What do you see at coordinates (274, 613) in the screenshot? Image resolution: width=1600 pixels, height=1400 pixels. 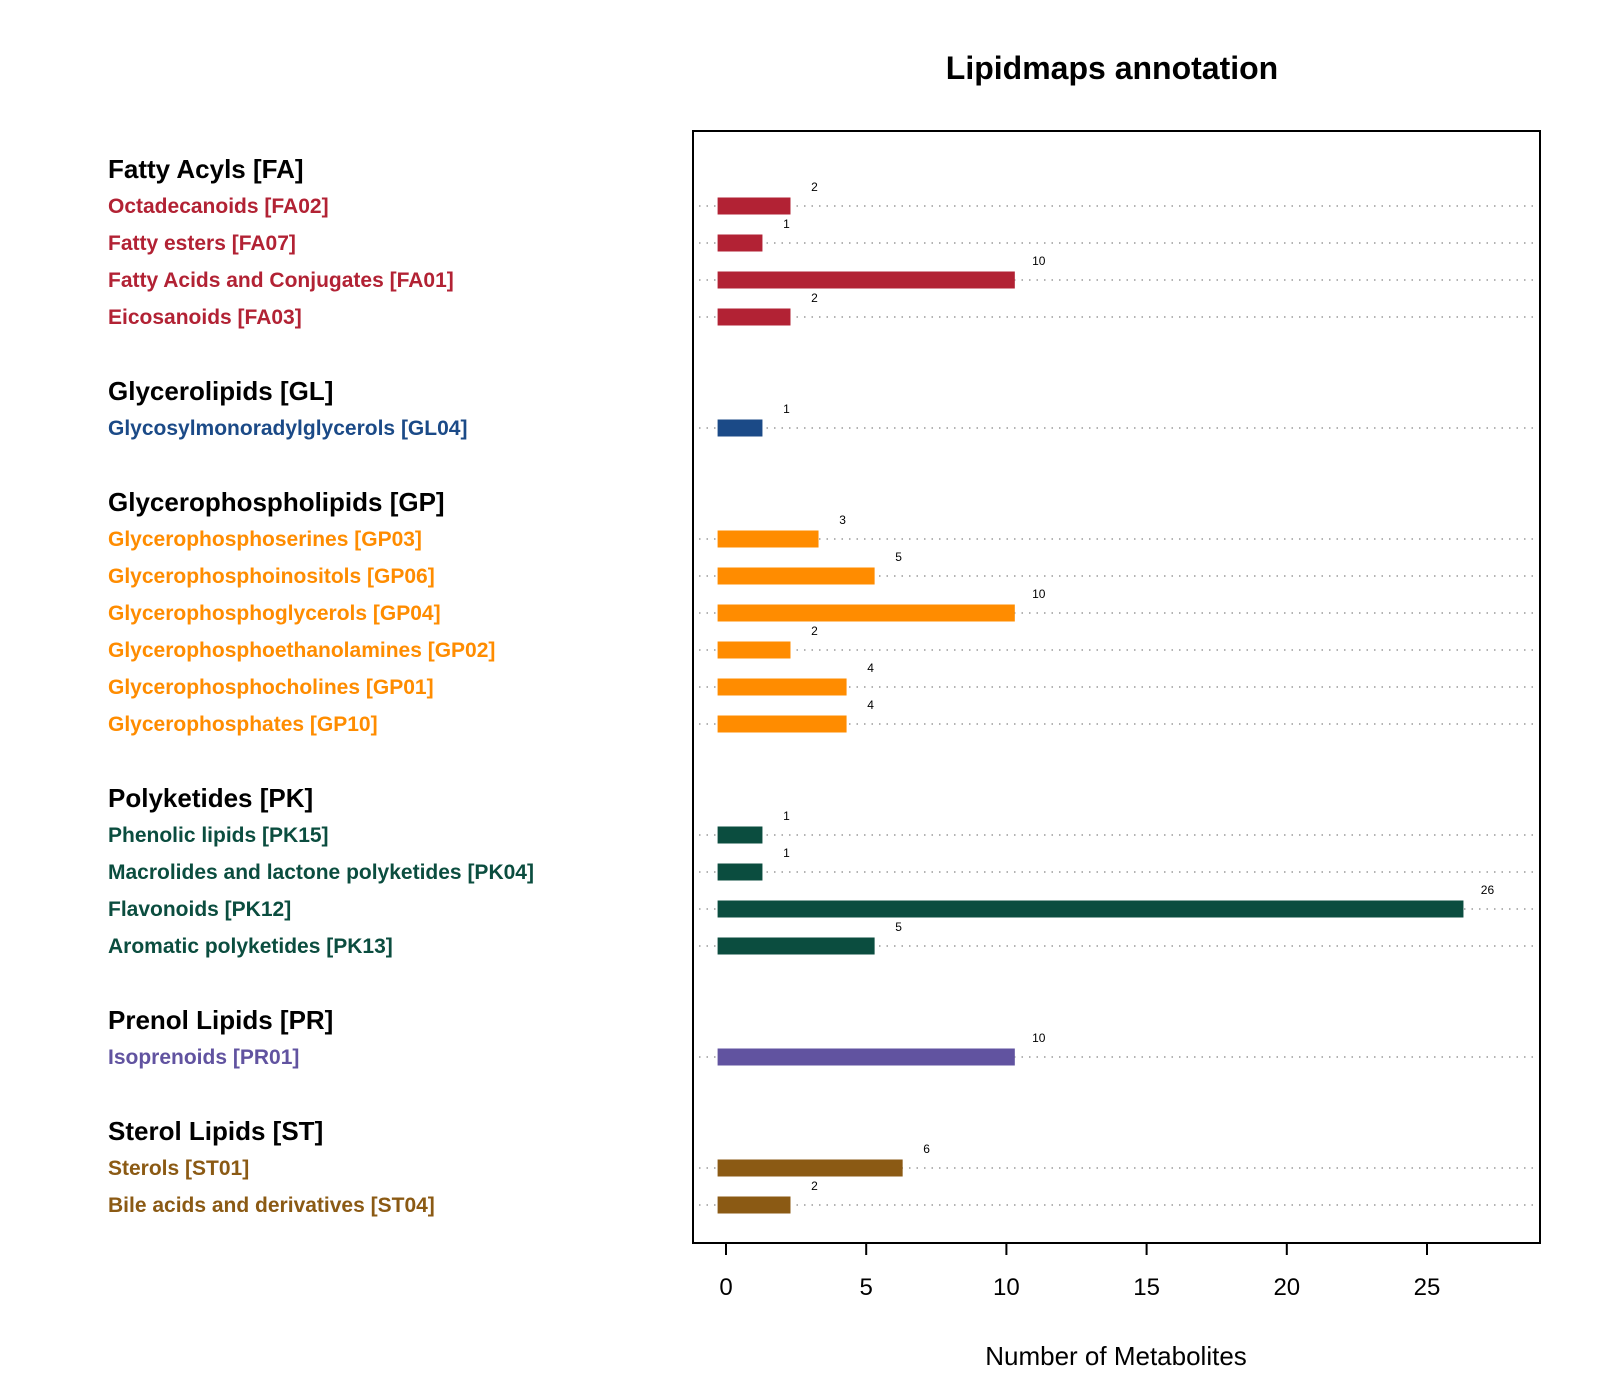 I see `category-label: Glycerophosphoglycerols [GP04]` at bounding box center [274, 613].